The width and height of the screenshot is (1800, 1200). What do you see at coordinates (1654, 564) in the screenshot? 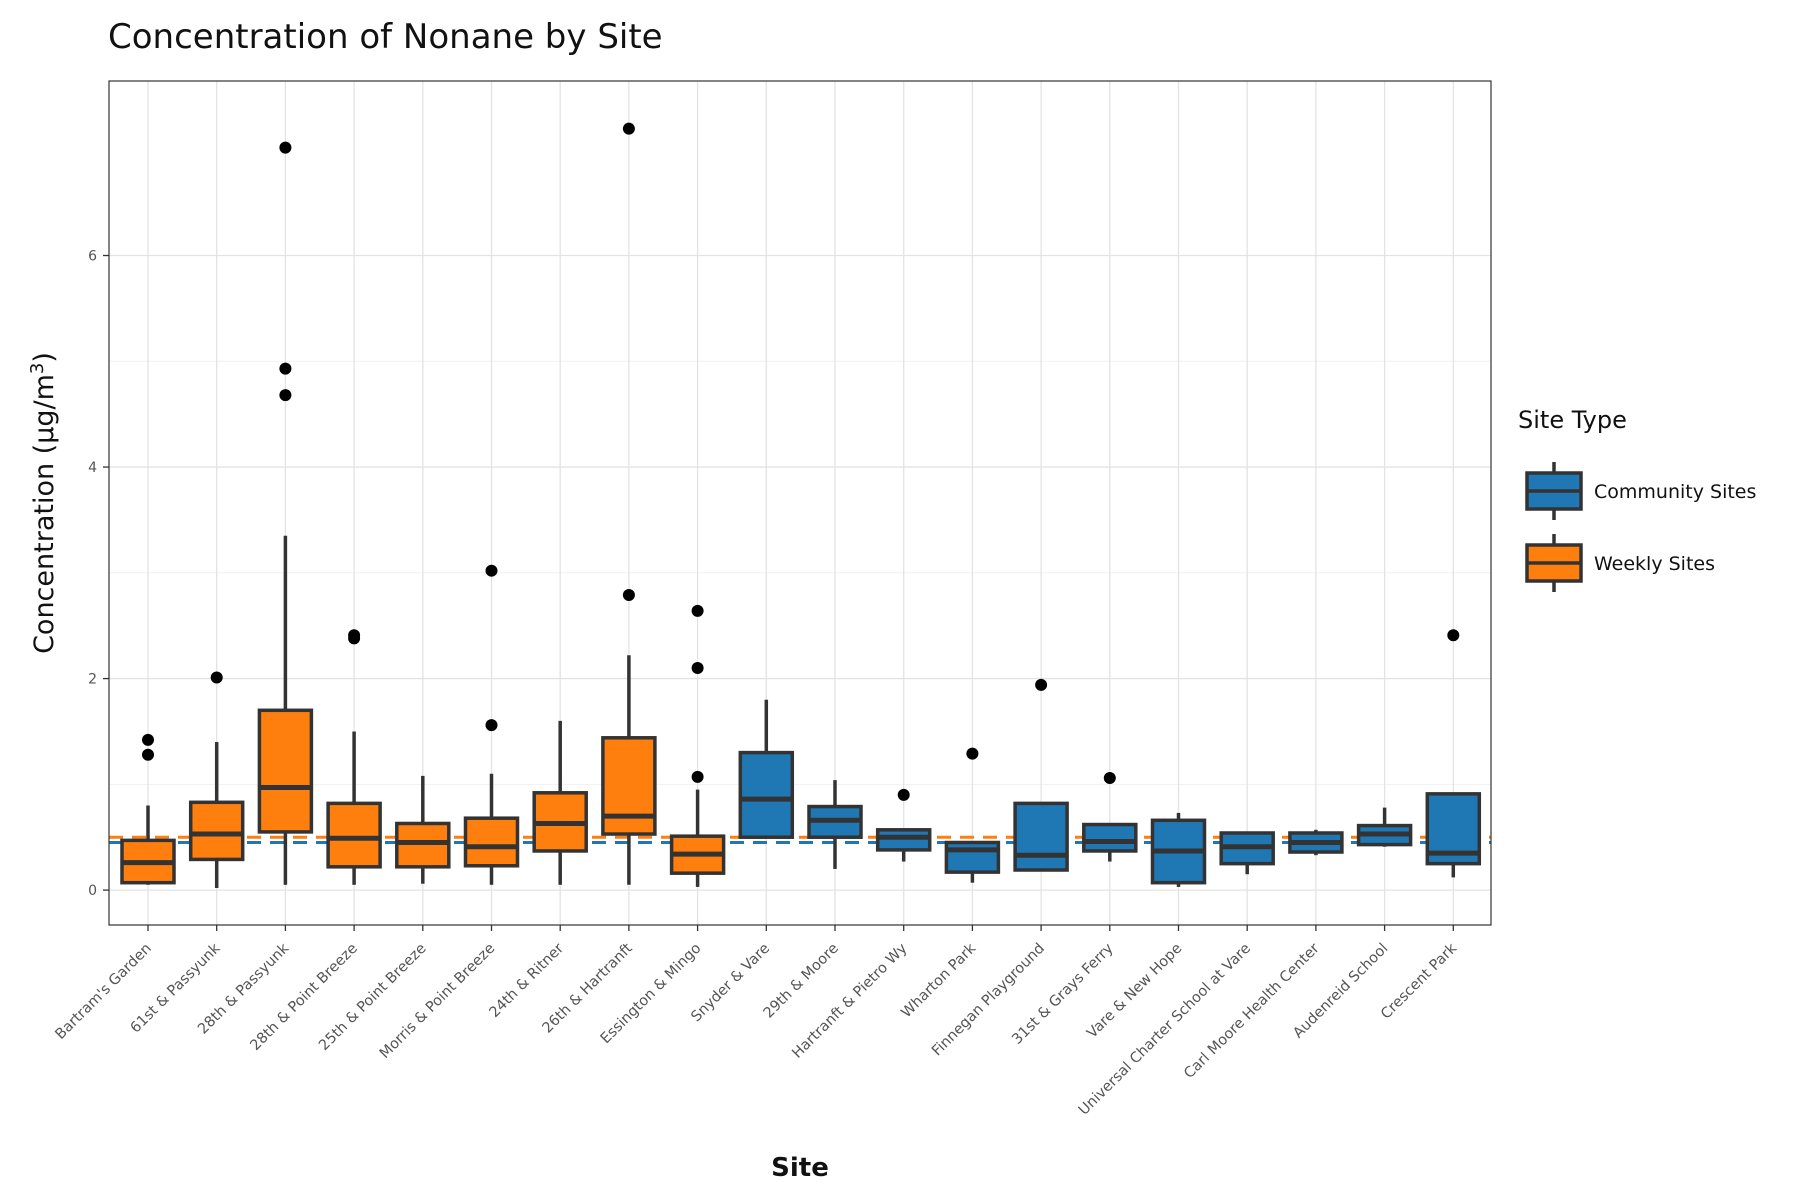
I see `legend-label: Weekly Sites` at bounding box center [1654, 564].